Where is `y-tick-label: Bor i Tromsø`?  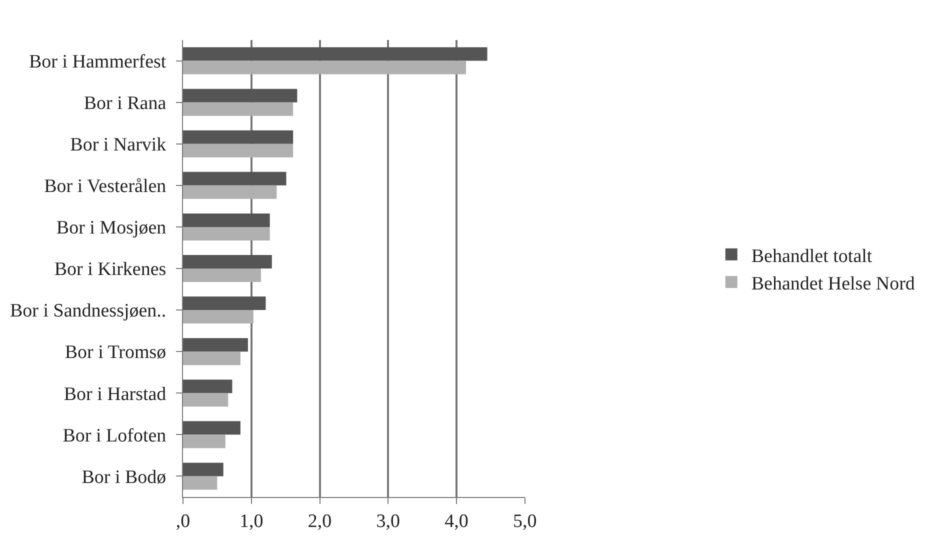
y-tick-label: Bor i Tromsø is located at coordinates (115, 353).